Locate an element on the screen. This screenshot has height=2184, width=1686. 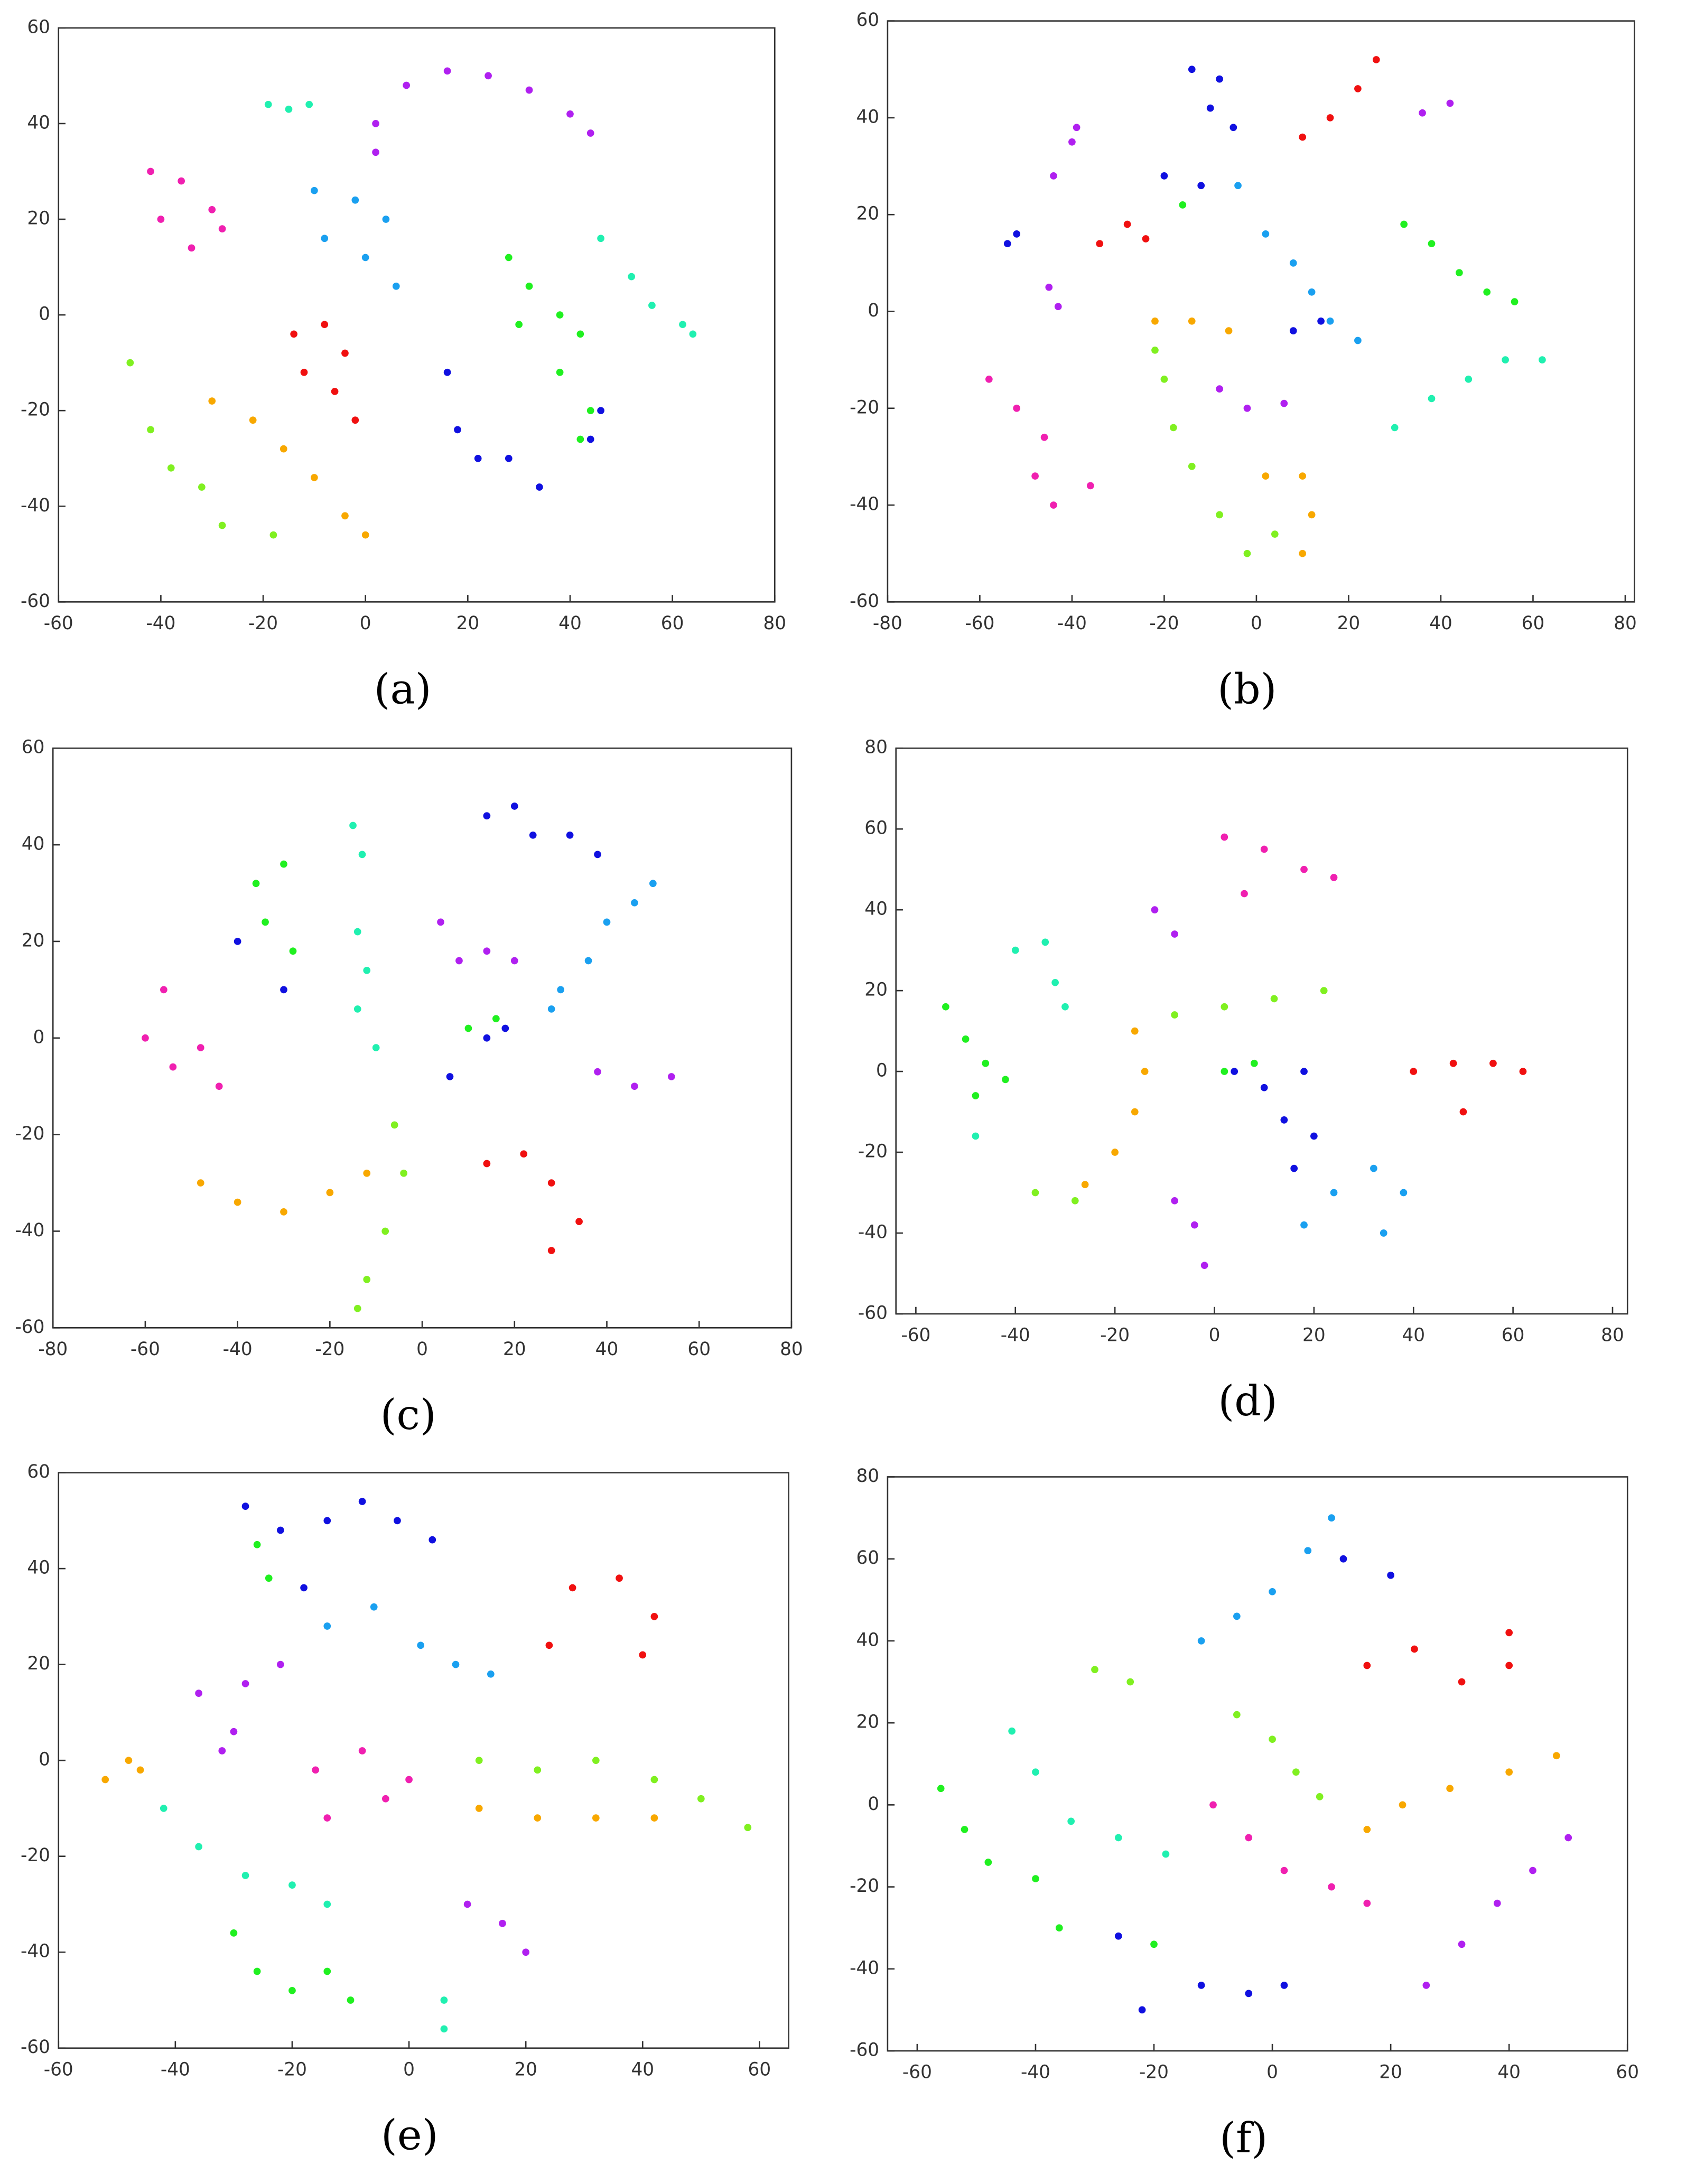
y-tick-label: -20 is located at coordinates (35, 410).